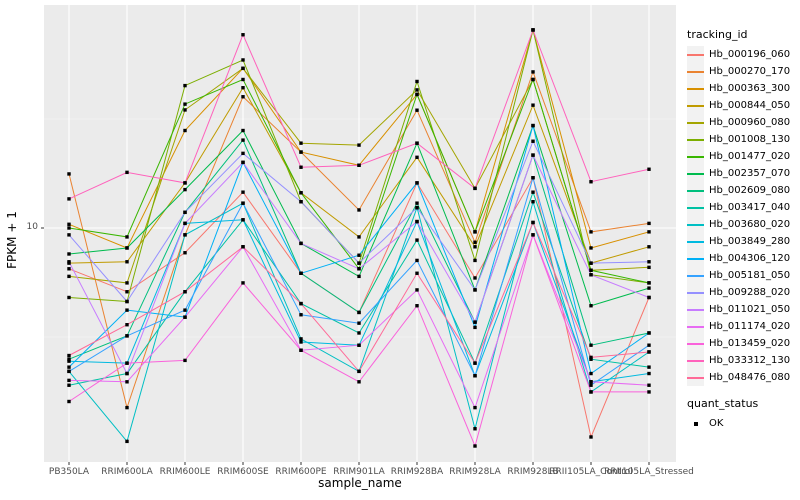 The width and height of the screenshot is (800, 500). I want to click on legend-entry-Hb_003417_040: Hb_003417_040, so click(743, 207).